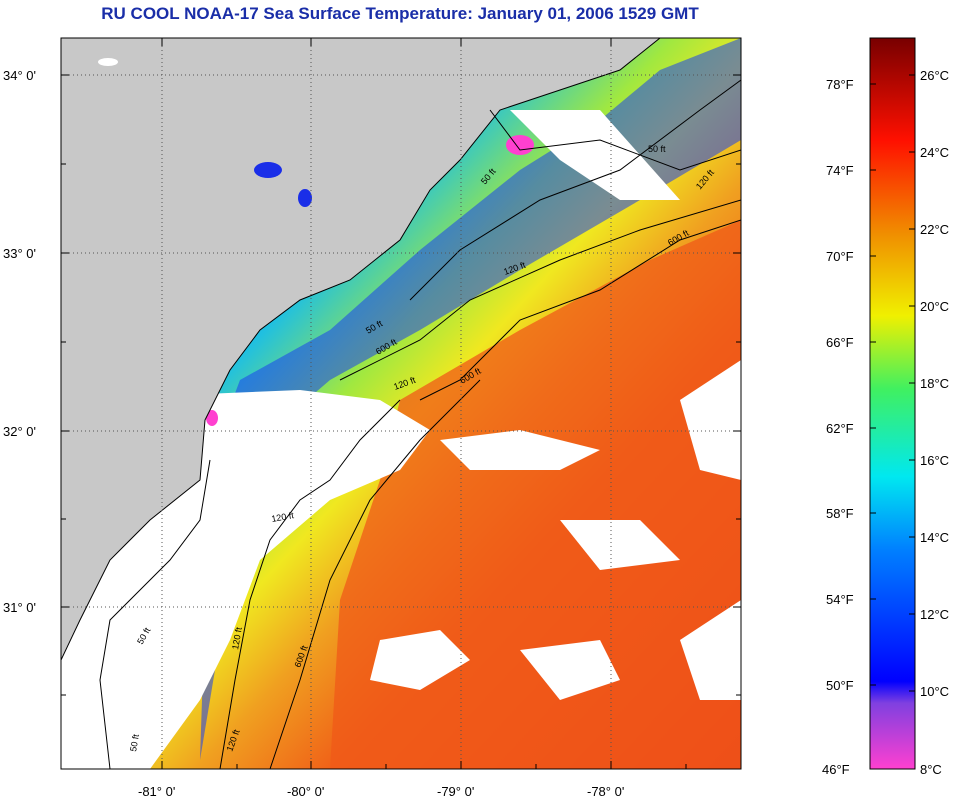  I want to click on contour-600ft, so click(580, 310).